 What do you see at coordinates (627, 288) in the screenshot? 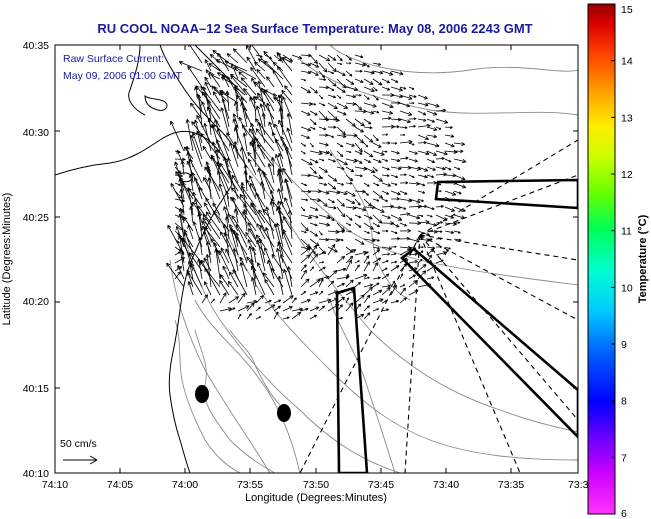
I see `colorbar-tick-label: 10` at bounding box center [627, 288].